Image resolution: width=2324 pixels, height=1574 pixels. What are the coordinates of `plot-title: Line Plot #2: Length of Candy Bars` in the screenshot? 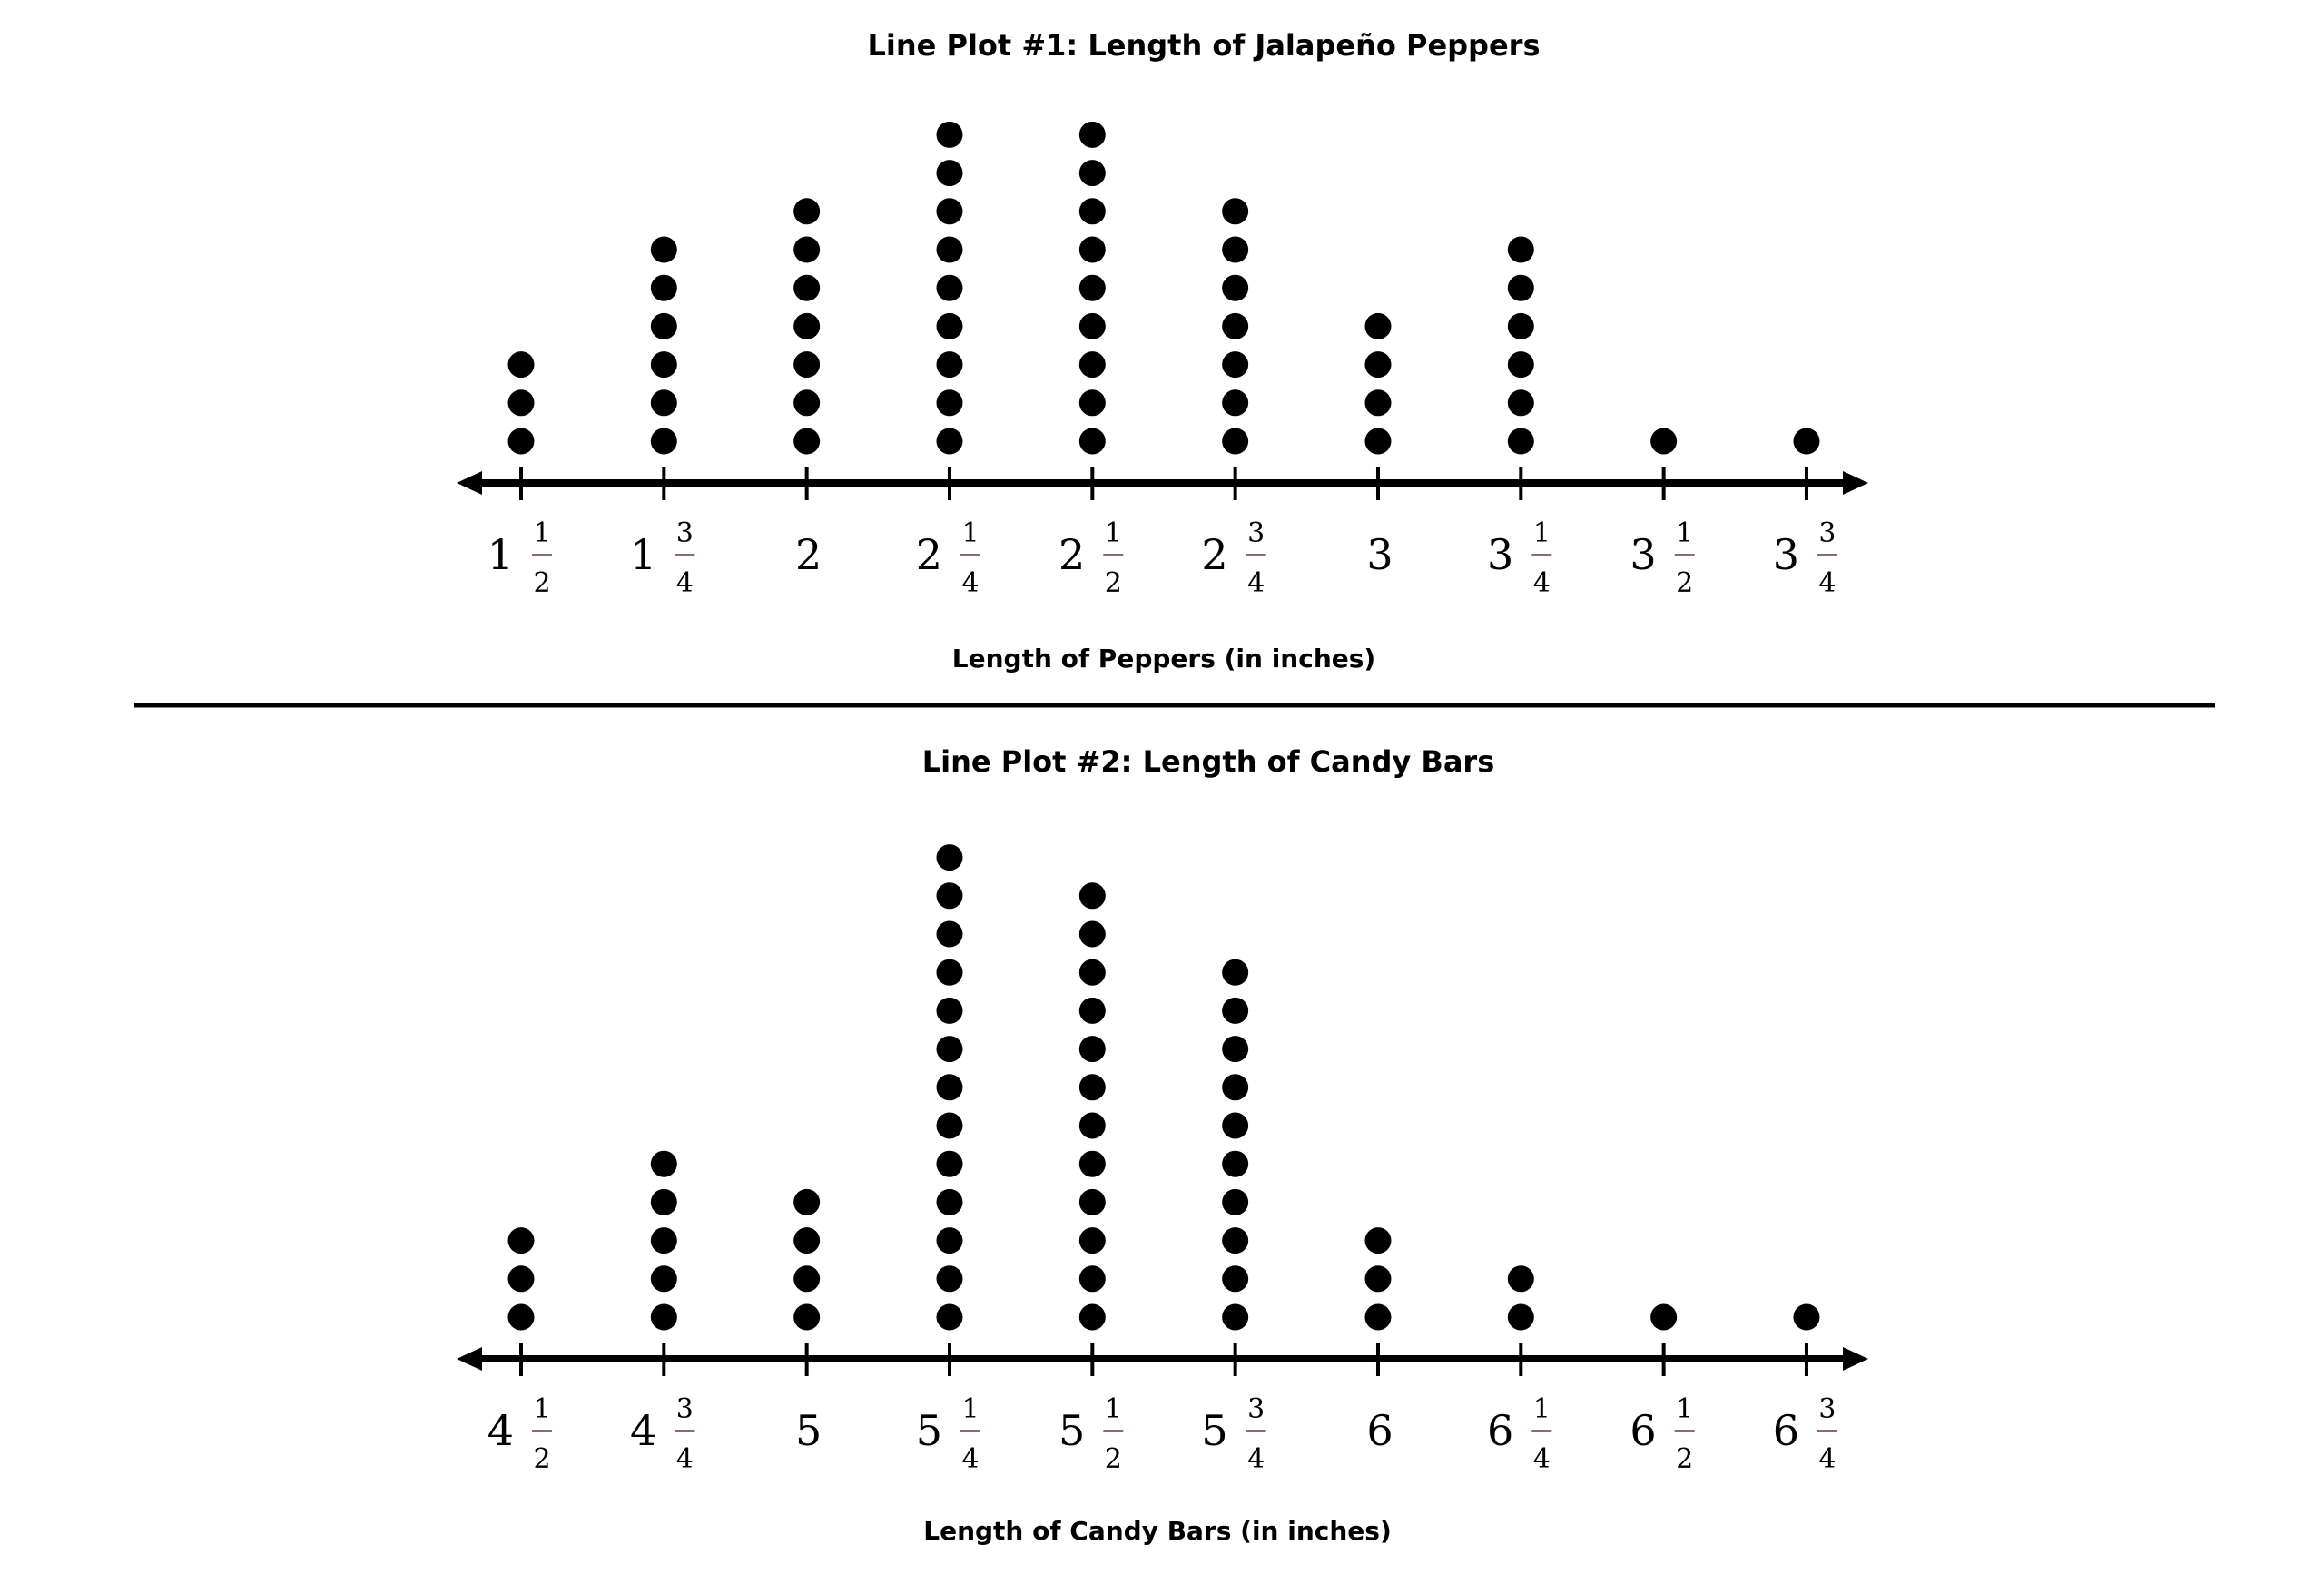 It's located at (1208, 761).